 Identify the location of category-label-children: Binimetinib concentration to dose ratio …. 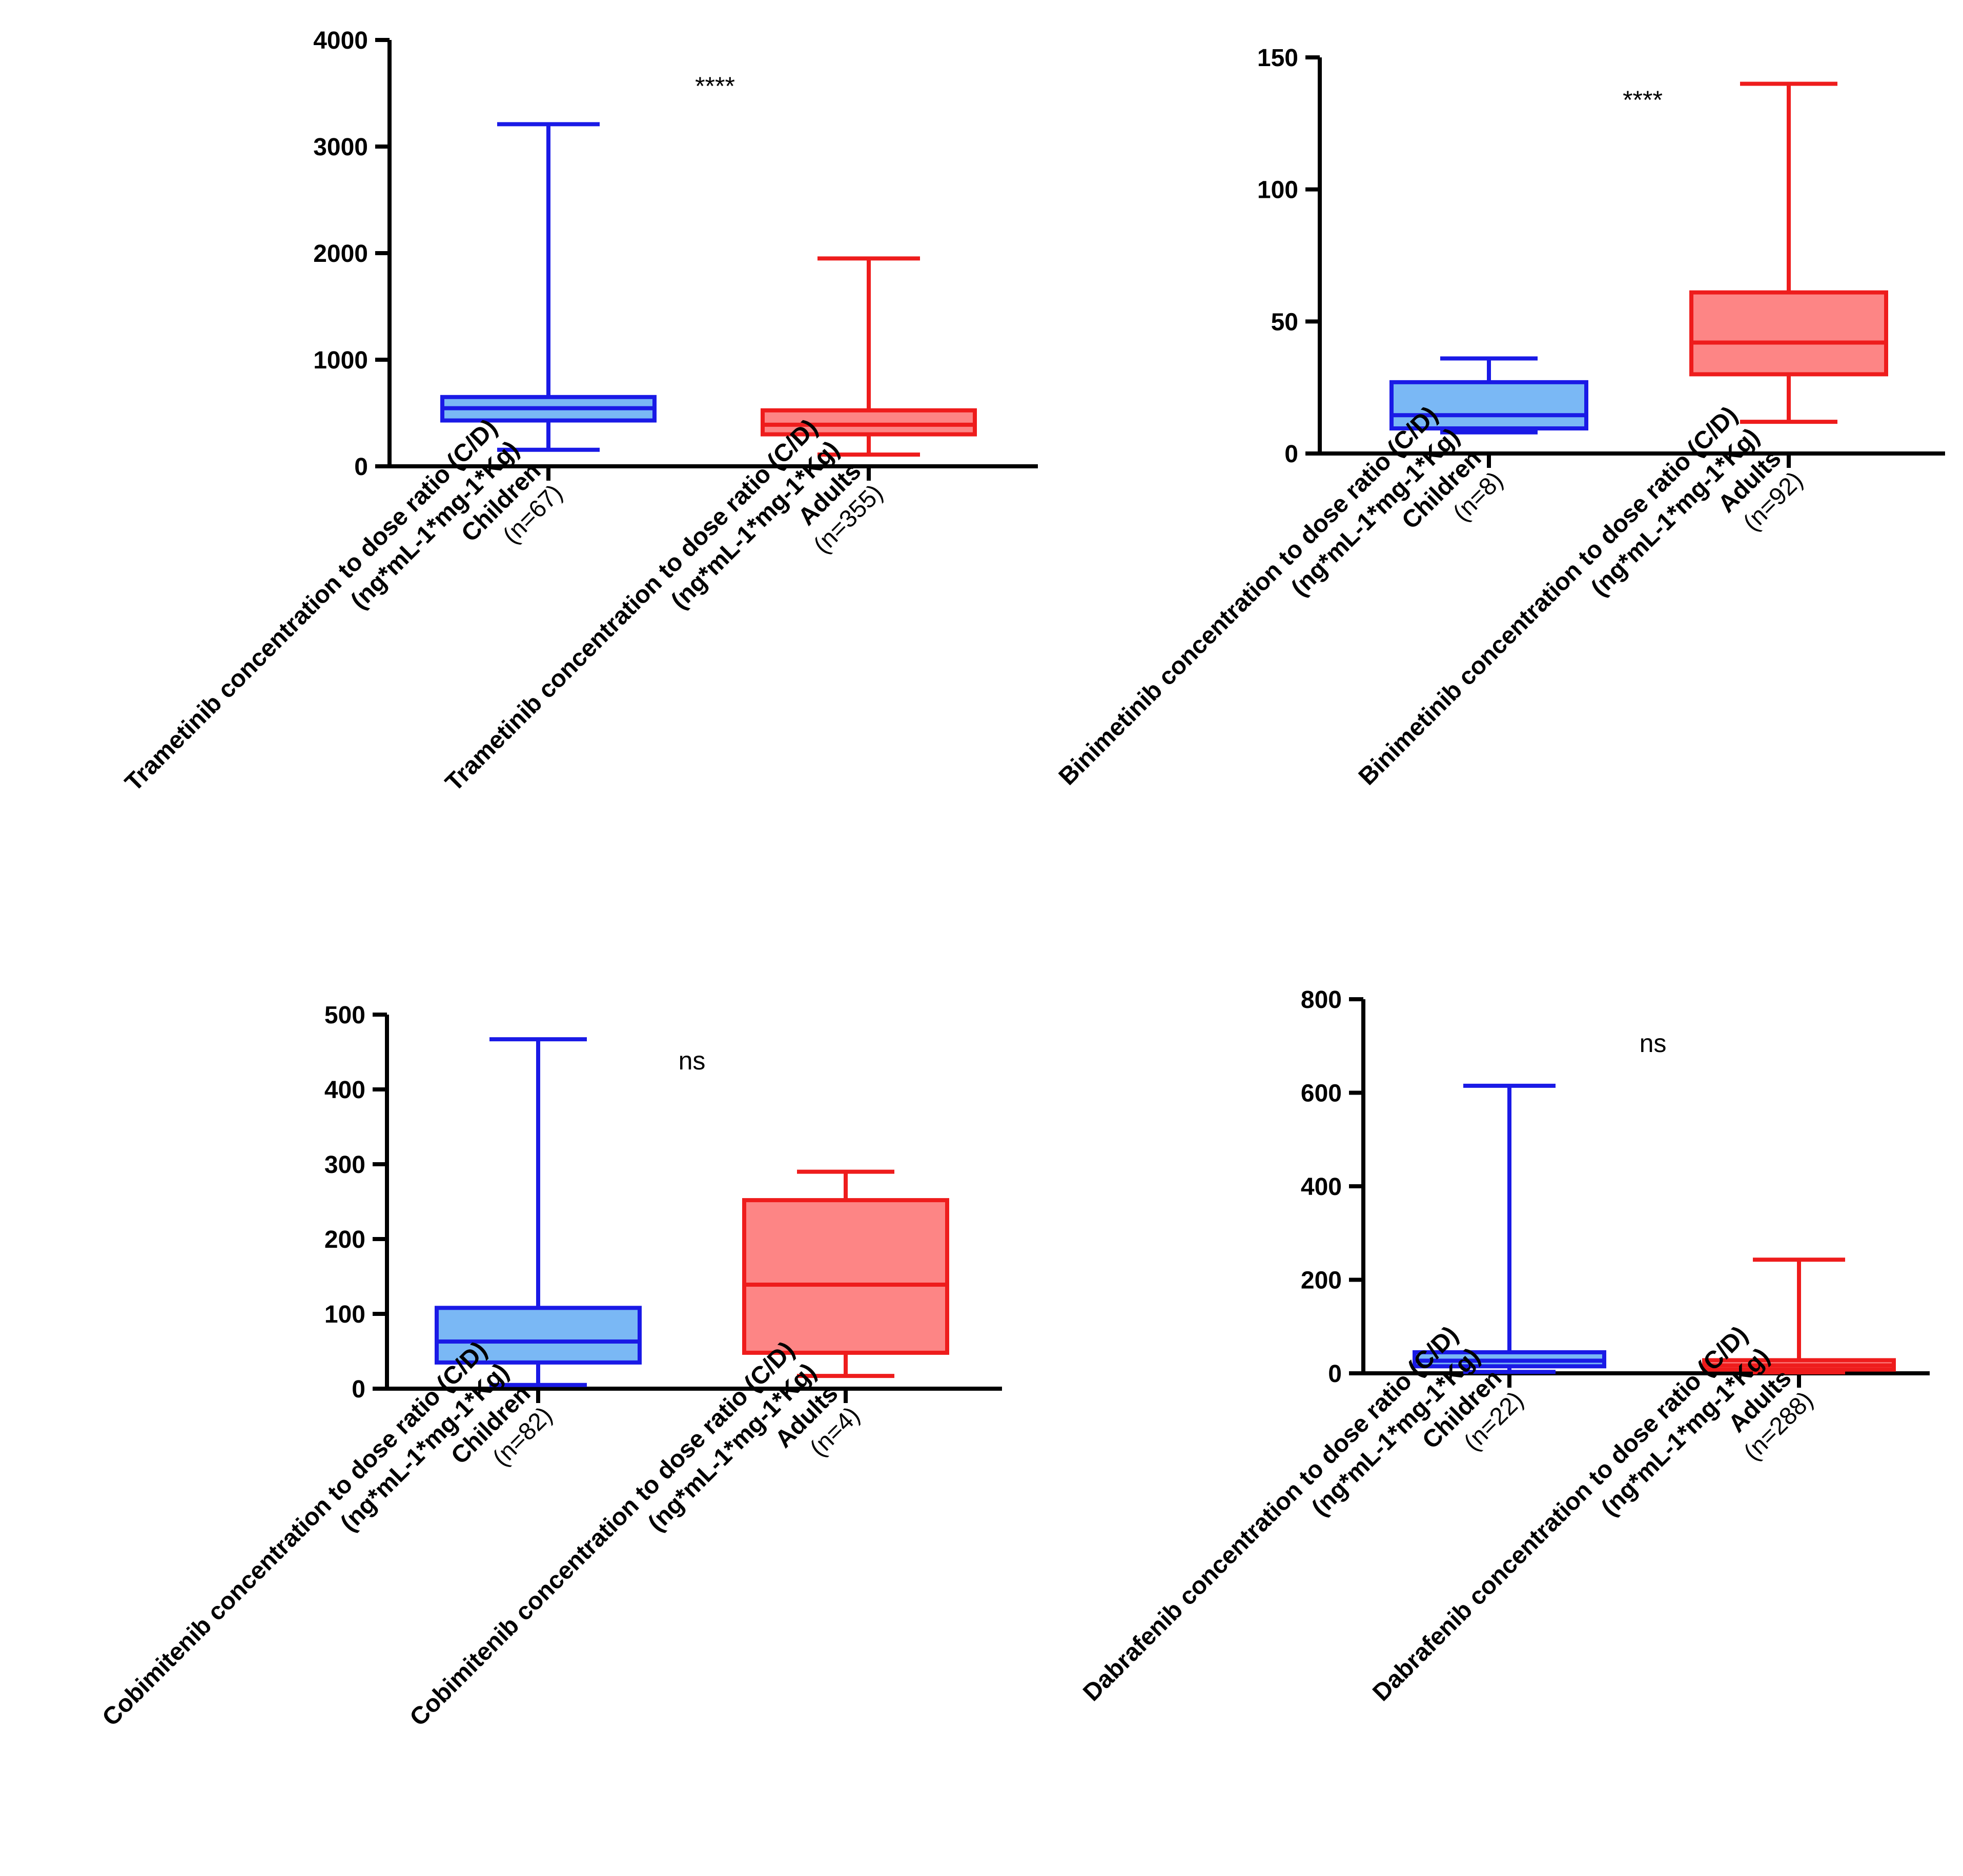
(1281, 596).